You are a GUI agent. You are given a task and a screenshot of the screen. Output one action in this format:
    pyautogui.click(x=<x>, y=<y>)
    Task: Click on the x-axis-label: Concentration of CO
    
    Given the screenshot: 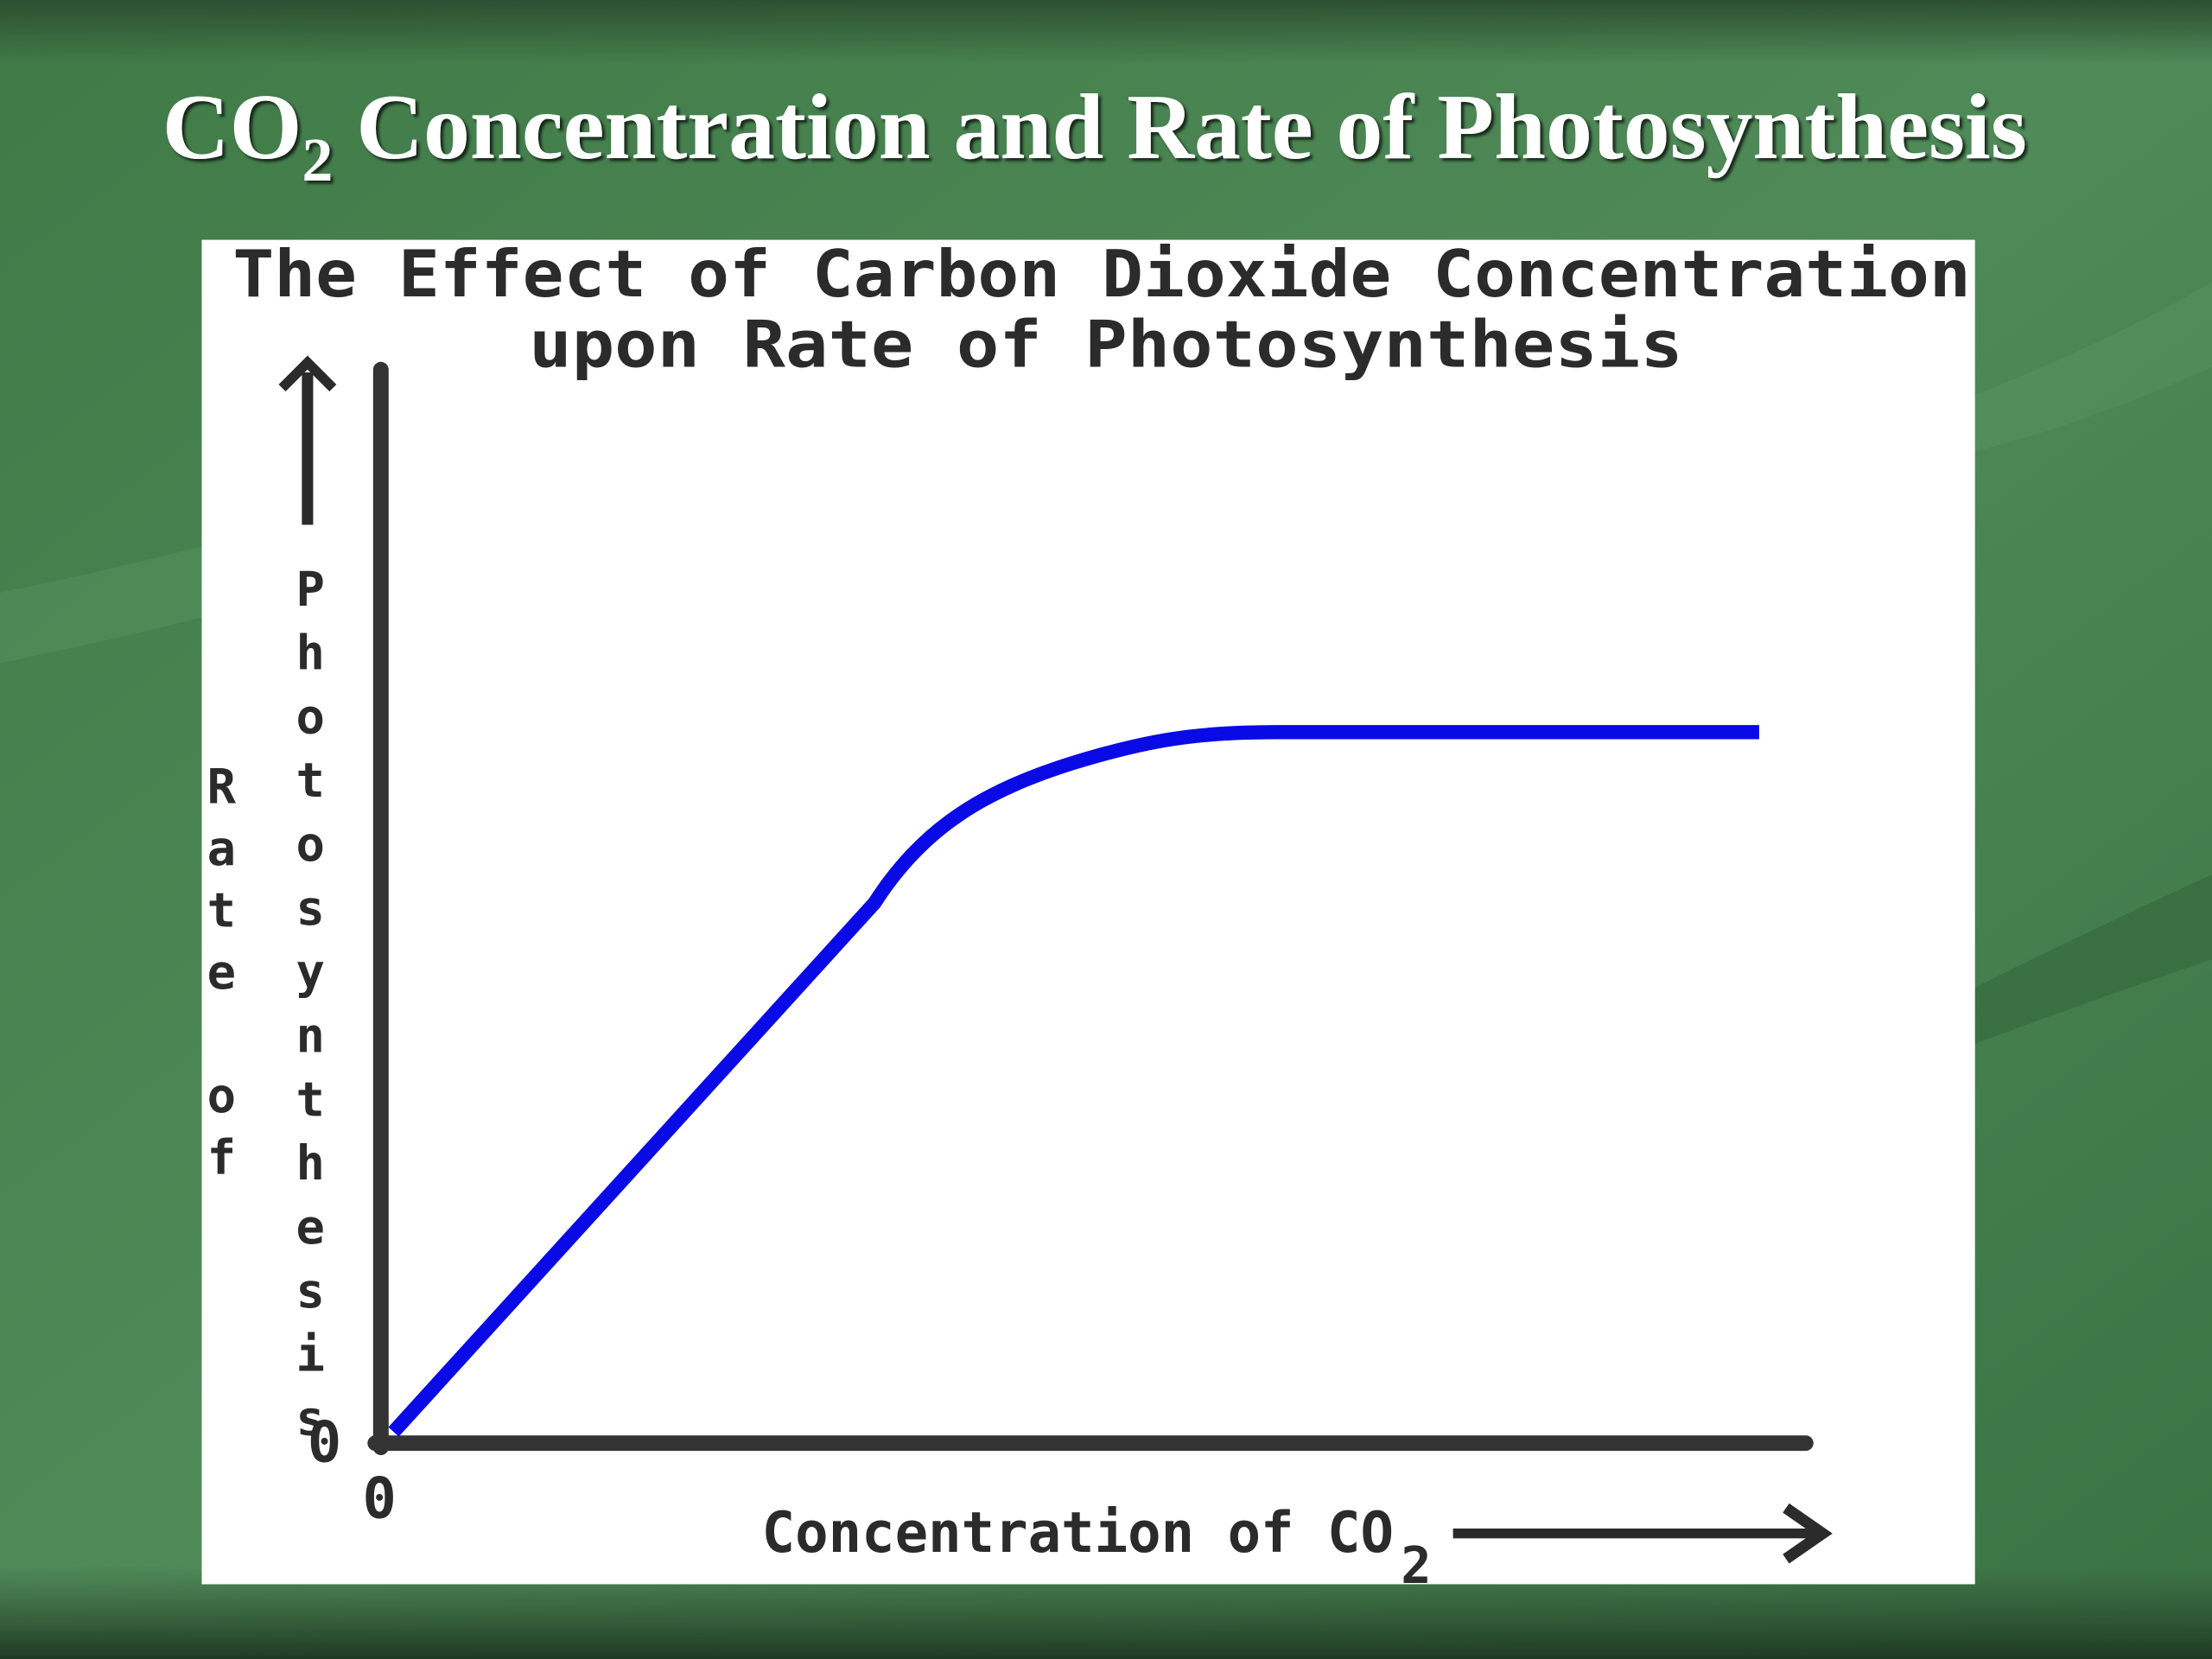 What is the action you would take?
    pyautogui.click(x=1078, y=1533)
    